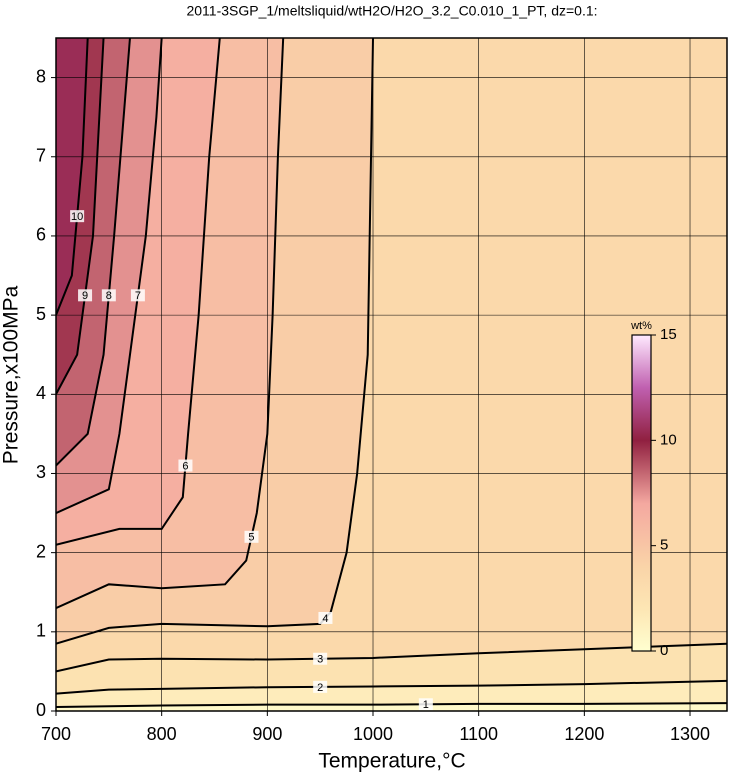  Describe the element at coordinates (41, 76) in the screenshot. I see `y-tick-label: 8` at that location.